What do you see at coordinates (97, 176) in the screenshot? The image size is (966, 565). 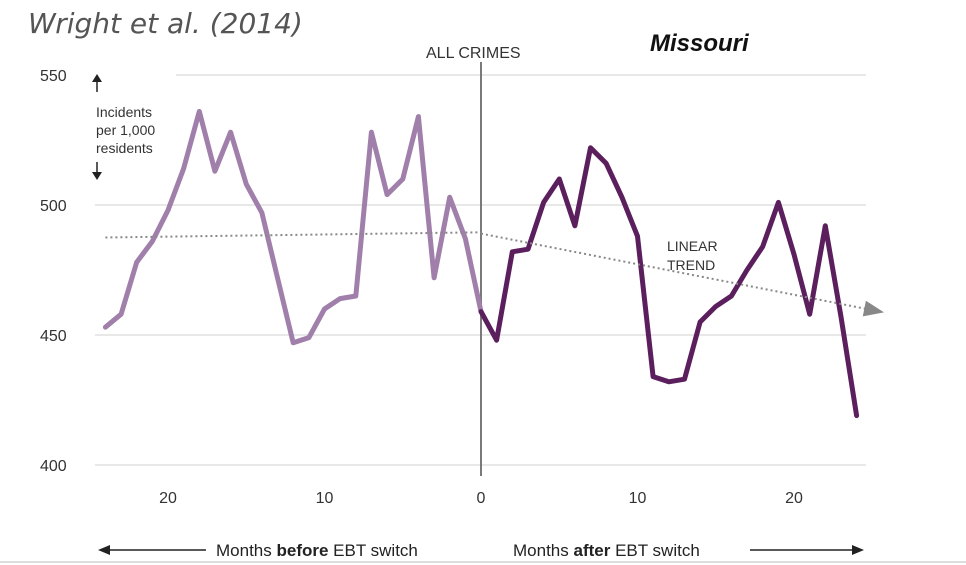 I see `down-arrowhead-icon` at bounding box center [97, 176].